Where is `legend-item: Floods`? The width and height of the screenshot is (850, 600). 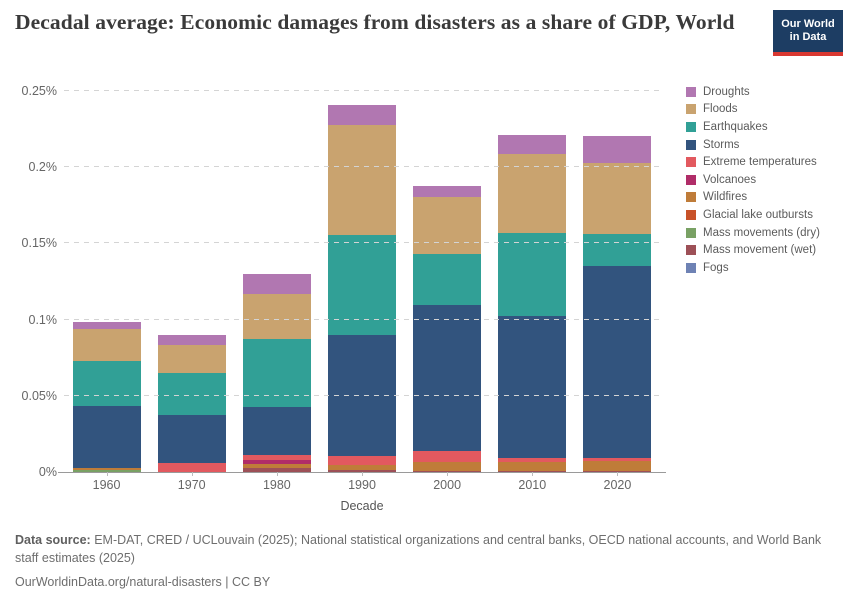 legend-item: Floods is located at coordinates (753, 110).